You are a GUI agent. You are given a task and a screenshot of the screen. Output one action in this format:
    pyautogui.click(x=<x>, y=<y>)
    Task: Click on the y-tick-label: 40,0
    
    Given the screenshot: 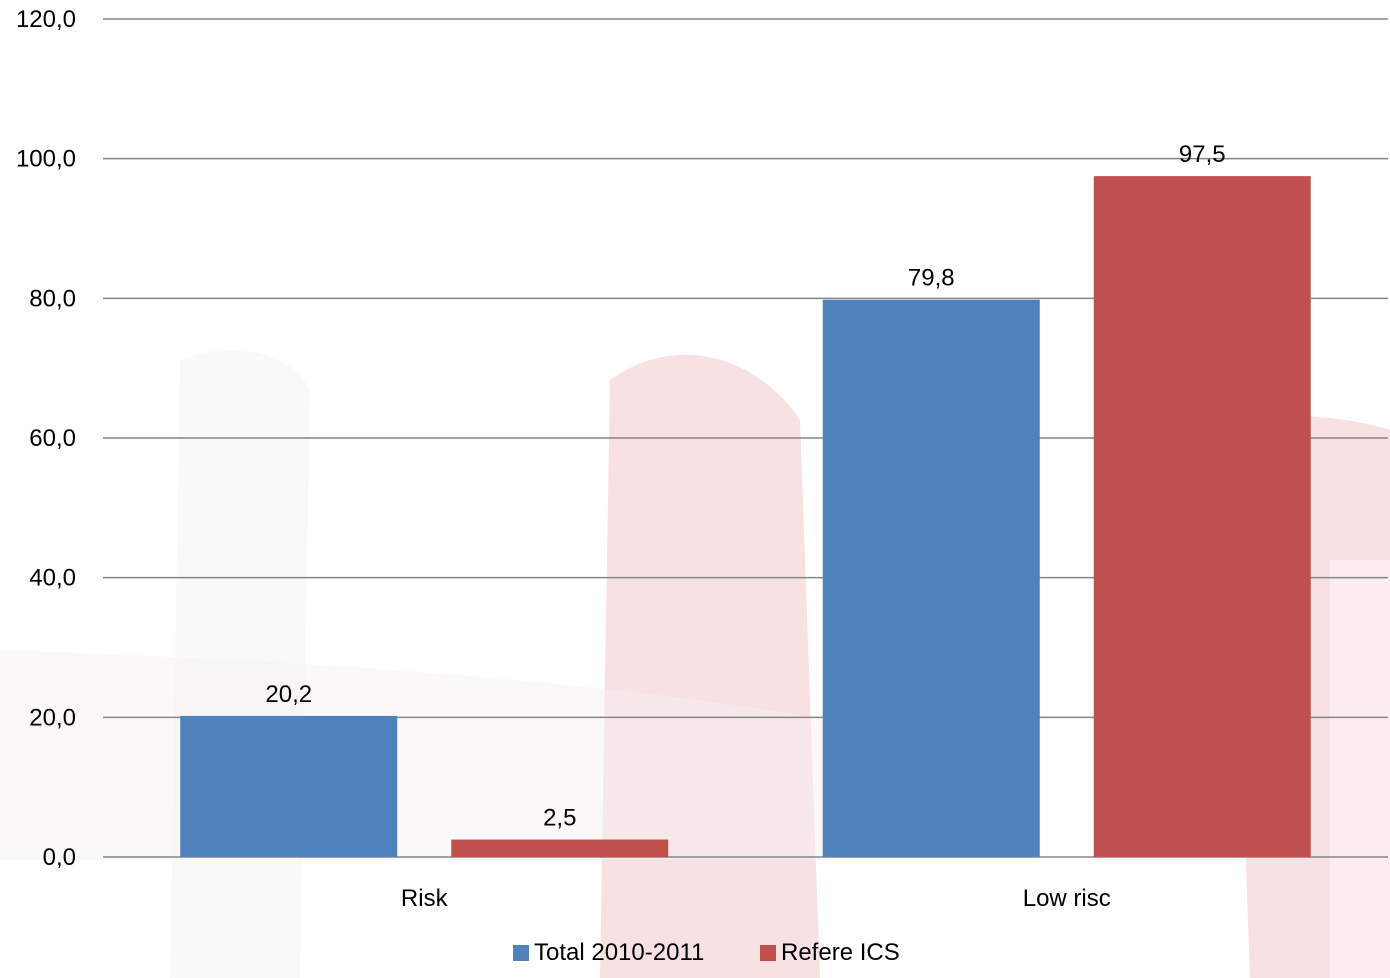 What is the action you would take?
    pyautogui.click(x=52, y=578)
    